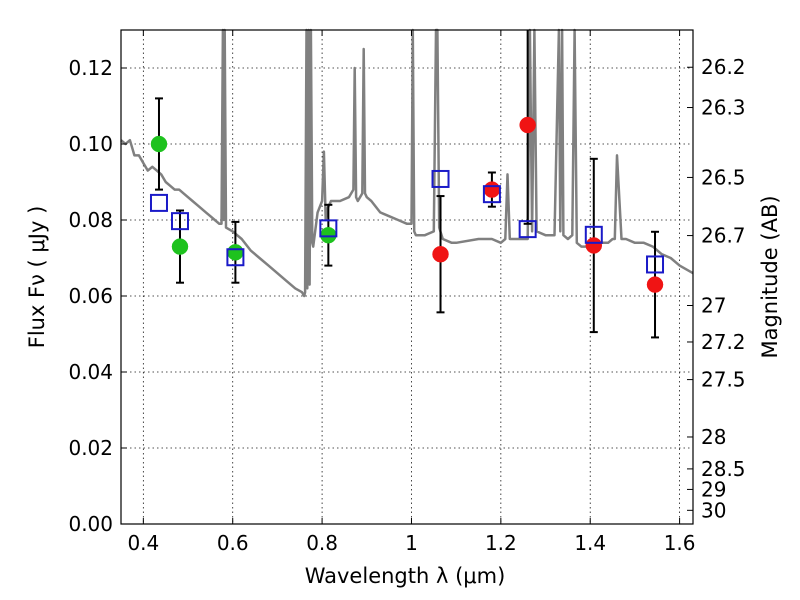  What do you see at coordinates (723, 177) in the screenshot?
I see `y2-tick-label: 26.5` at bounding box center [723, 177].